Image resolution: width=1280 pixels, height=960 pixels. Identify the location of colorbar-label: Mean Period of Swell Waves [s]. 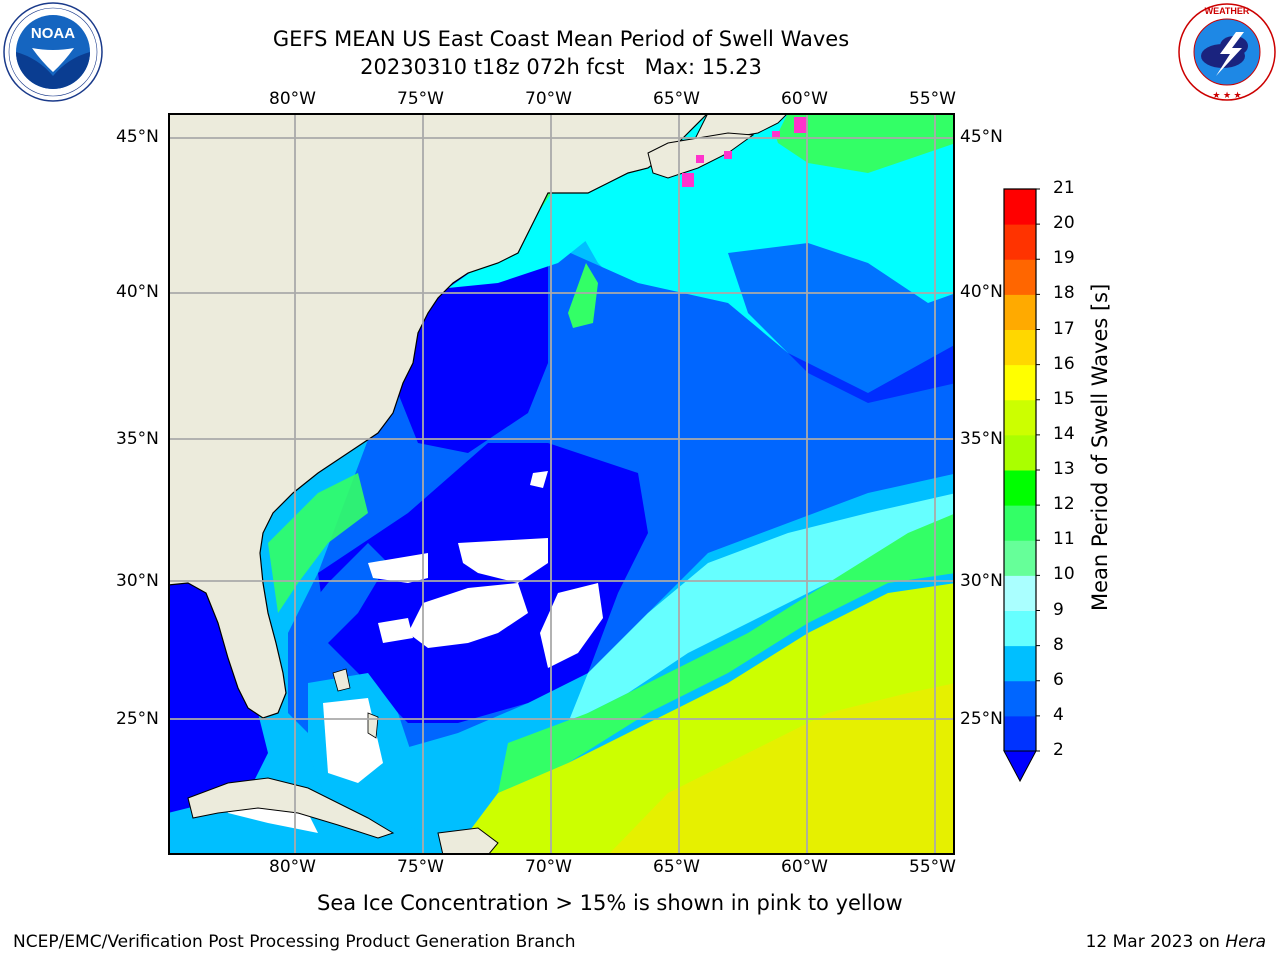
(1100, 447).